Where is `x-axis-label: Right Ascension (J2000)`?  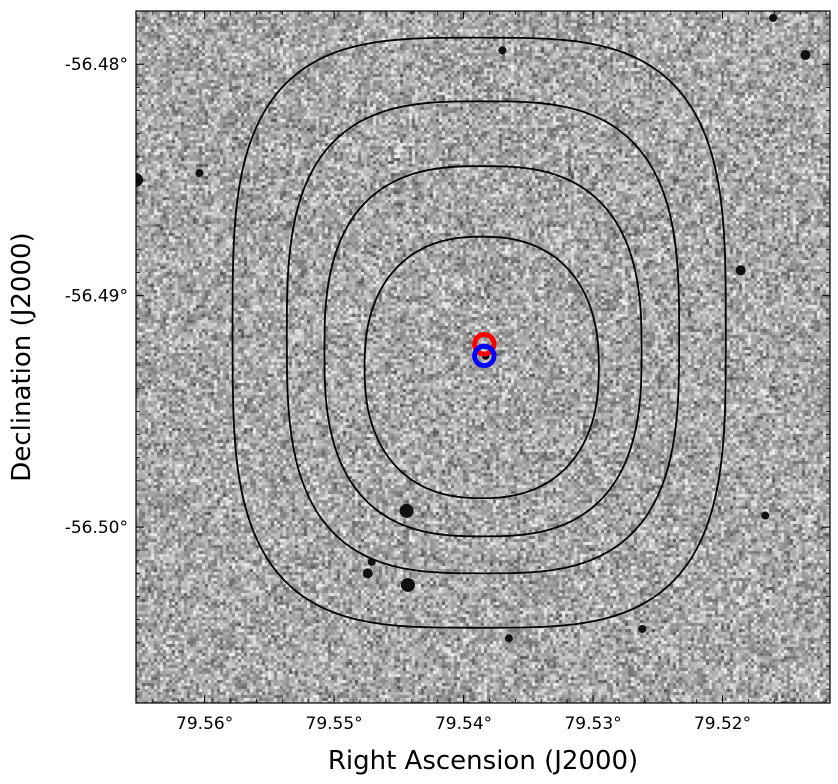
x-axis-label: Right Ascension (J2000) is located at coordinates (483, 761).